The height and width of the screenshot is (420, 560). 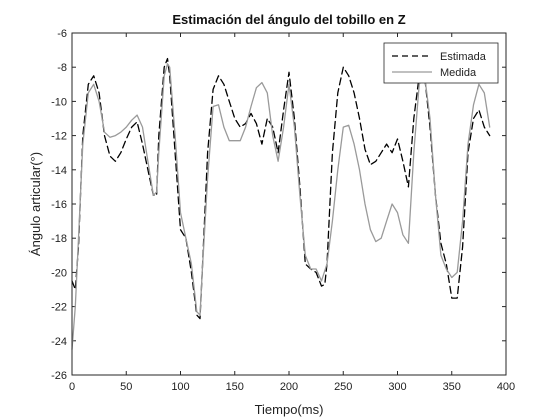 What do you see at coordinates (35, 204) in the screenshot?
I see `y-axis-title: Ángulo articular(°)` at bounding box center [35, 204].